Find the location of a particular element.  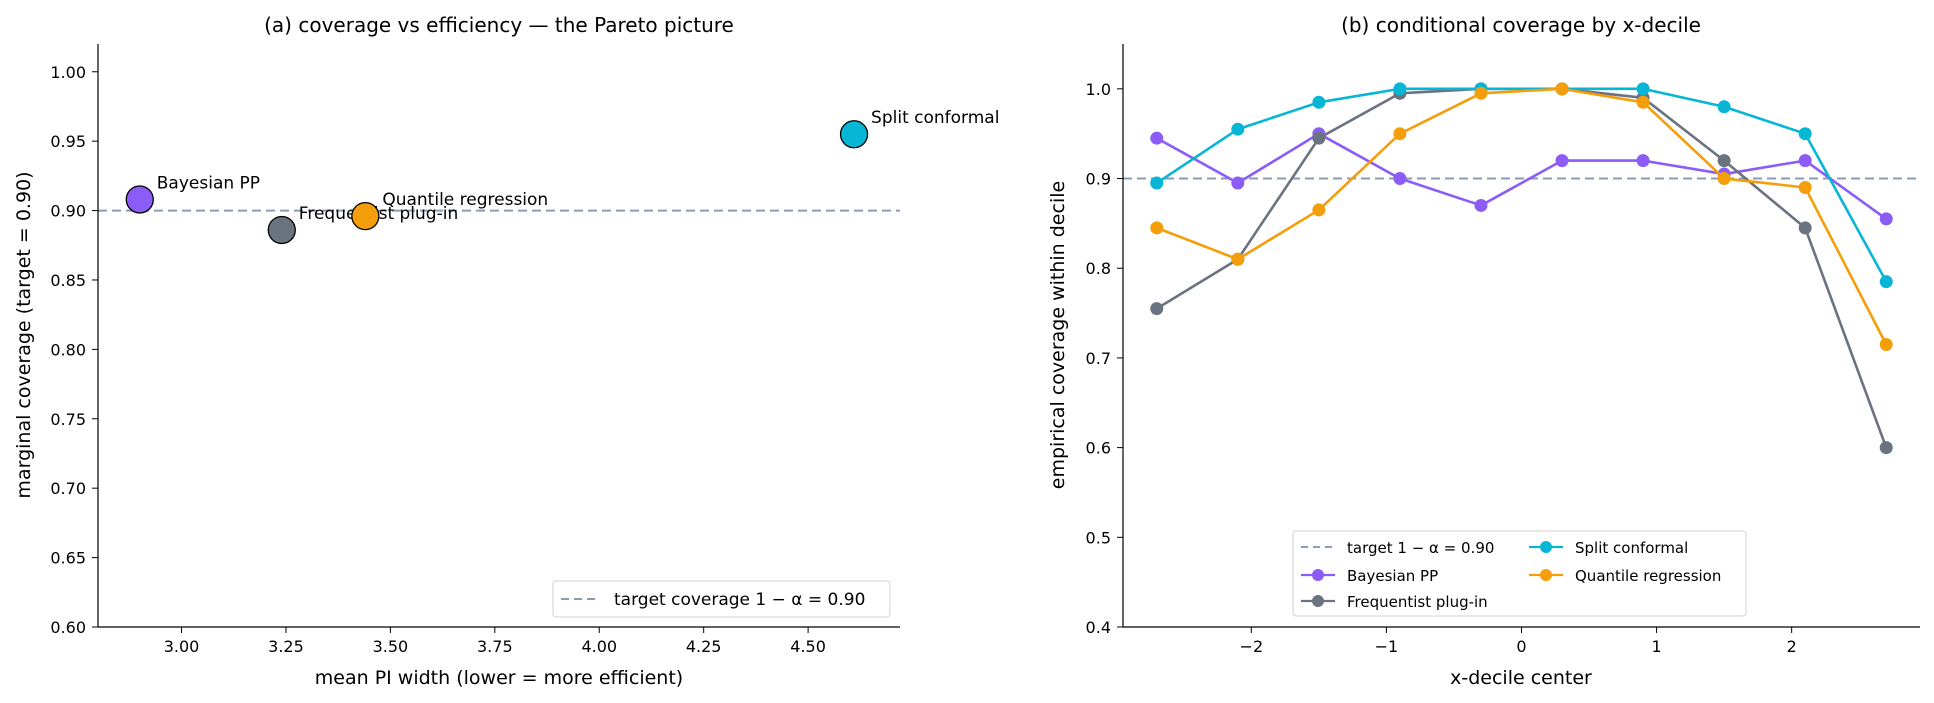

panel-a-legend-box is located at coordinates (721, 599).